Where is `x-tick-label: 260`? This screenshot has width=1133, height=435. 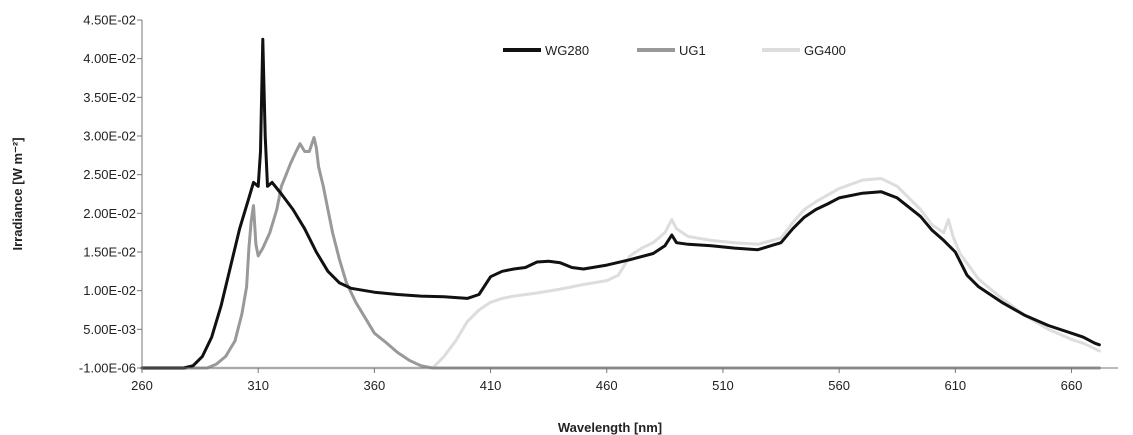 x-tick-label: 260 is located at coordinates (142, 385).